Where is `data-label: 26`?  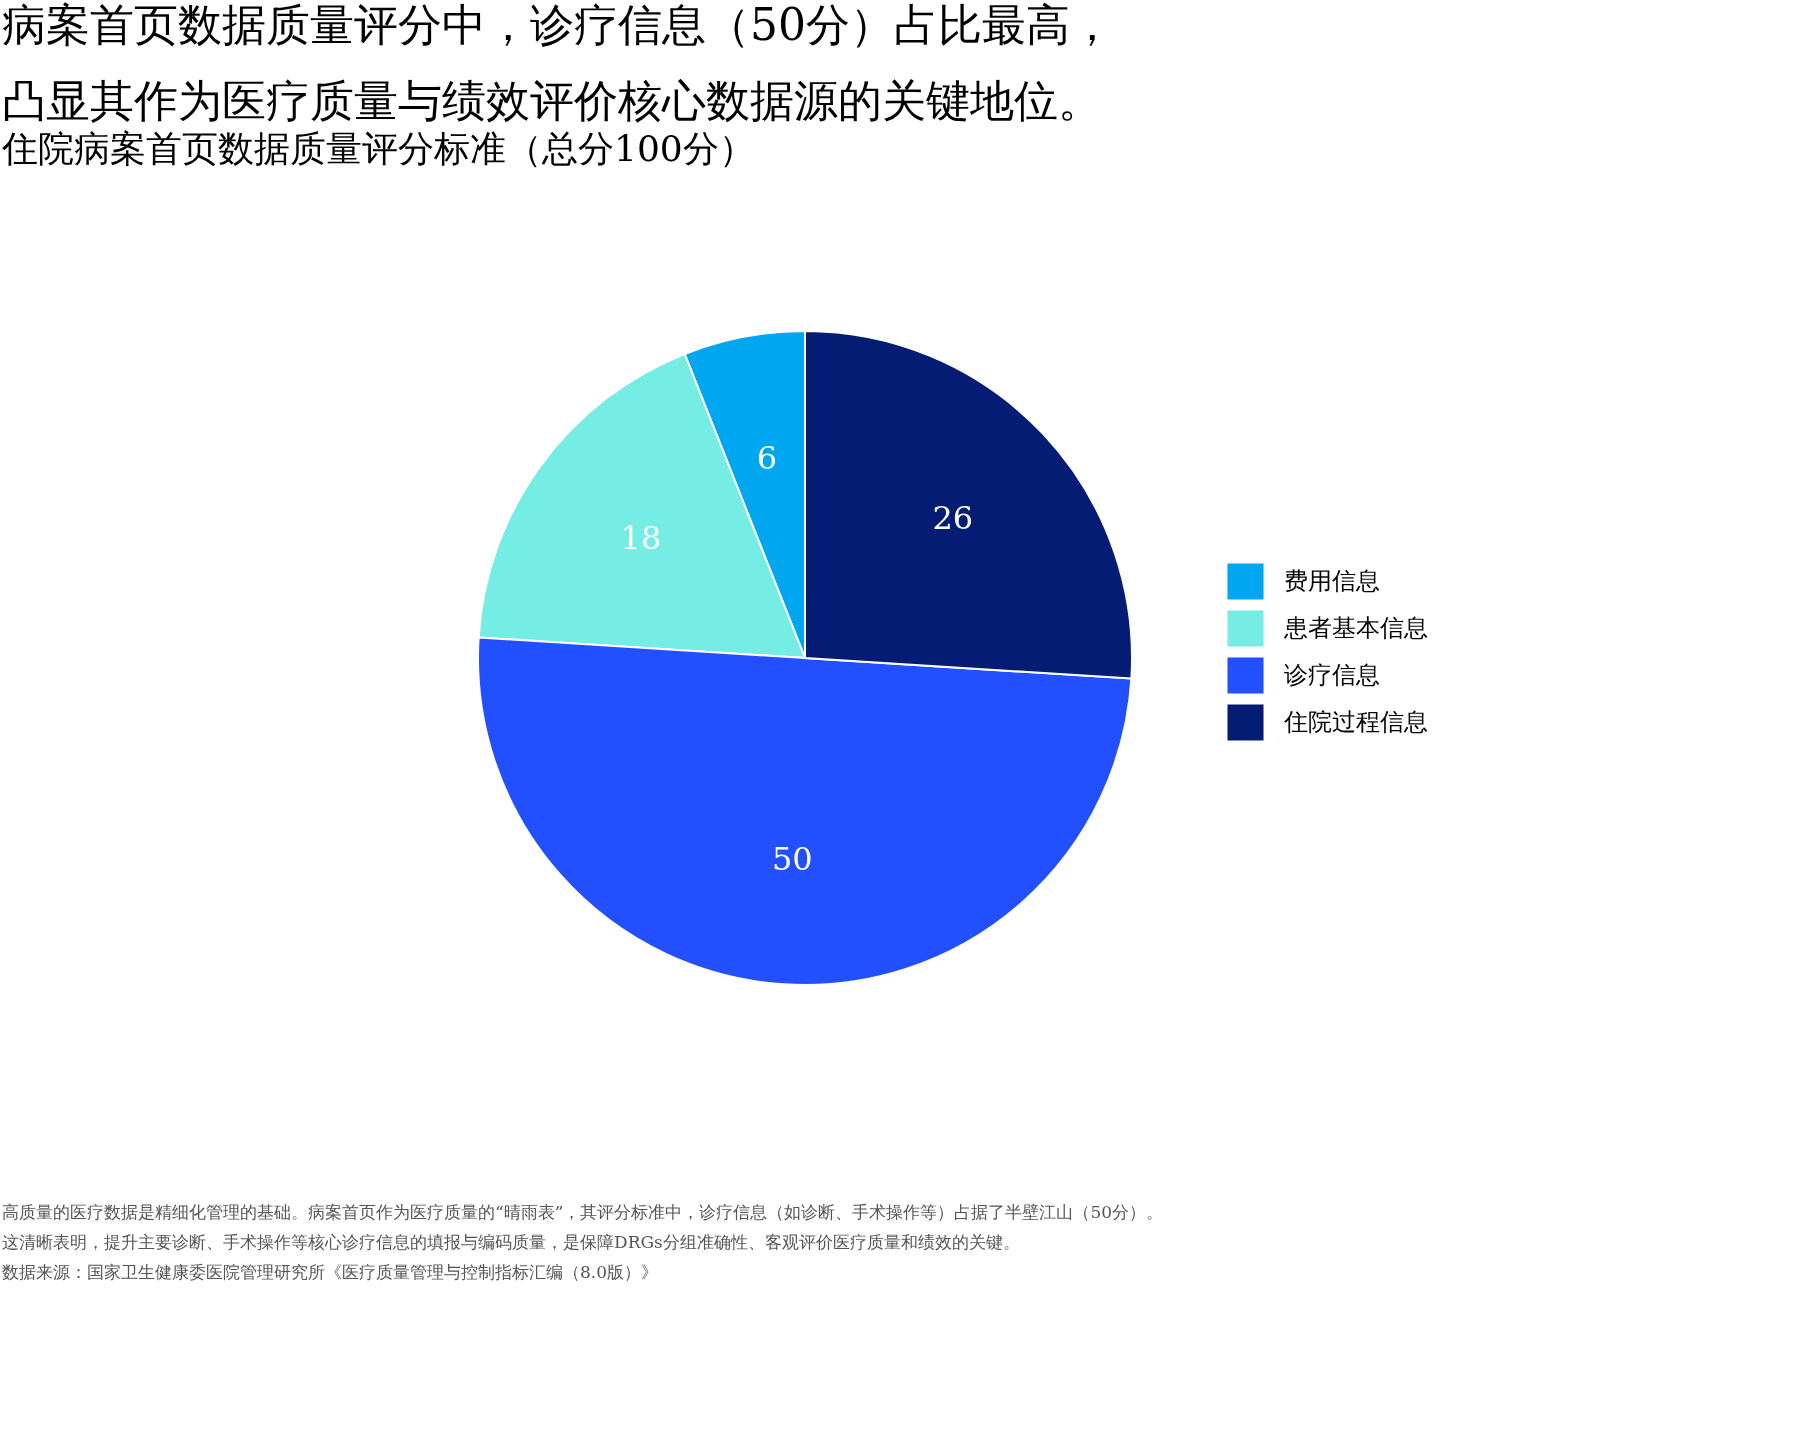
data-label: 26 is located at coordinates (953, 518).